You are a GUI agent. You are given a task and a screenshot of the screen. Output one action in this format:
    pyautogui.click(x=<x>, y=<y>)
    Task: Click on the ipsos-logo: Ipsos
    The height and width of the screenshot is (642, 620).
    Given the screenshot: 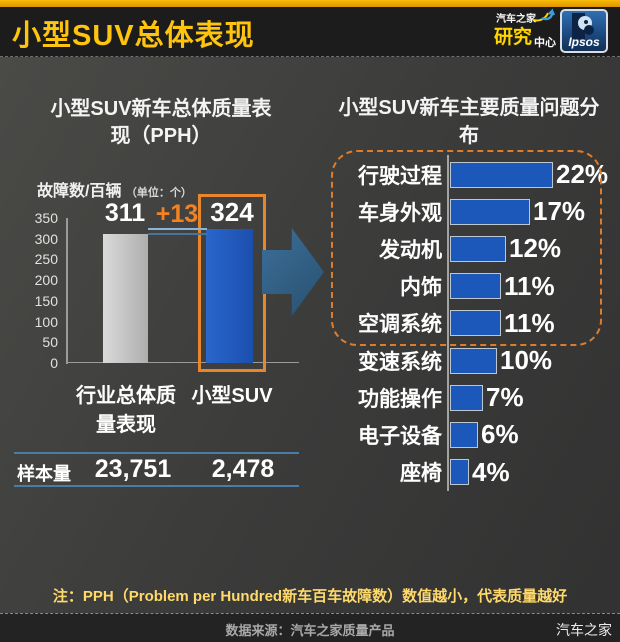 What is the action you would take?
    pyautogui.click(x=584, y=31)
    